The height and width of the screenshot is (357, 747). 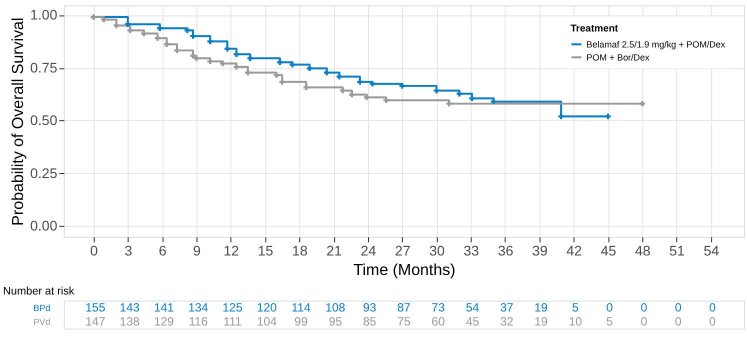 What do you see at coordinates (507, 307) in the screenshot?
I see `text: 37` at bounding box center [507, 307].